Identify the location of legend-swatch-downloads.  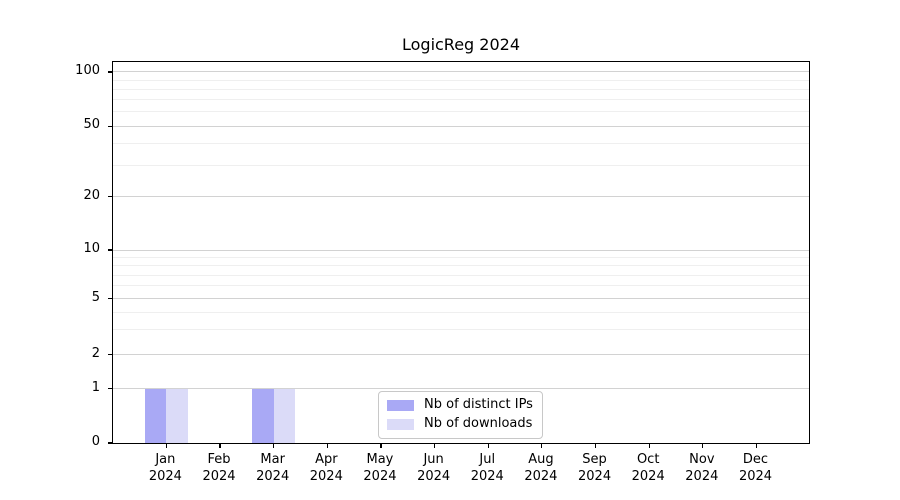
(400, 424).